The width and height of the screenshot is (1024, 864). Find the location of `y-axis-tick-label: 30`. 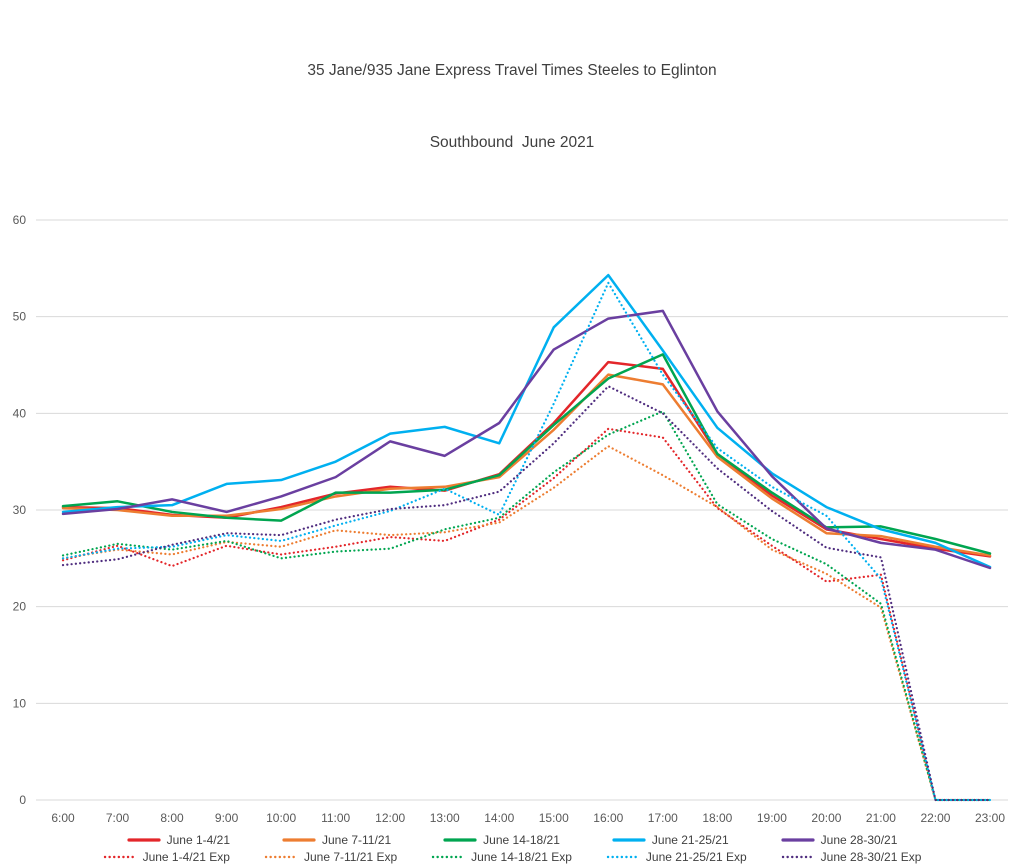

y-axis-tick-label: 30 is located at coordinates (20, 510).